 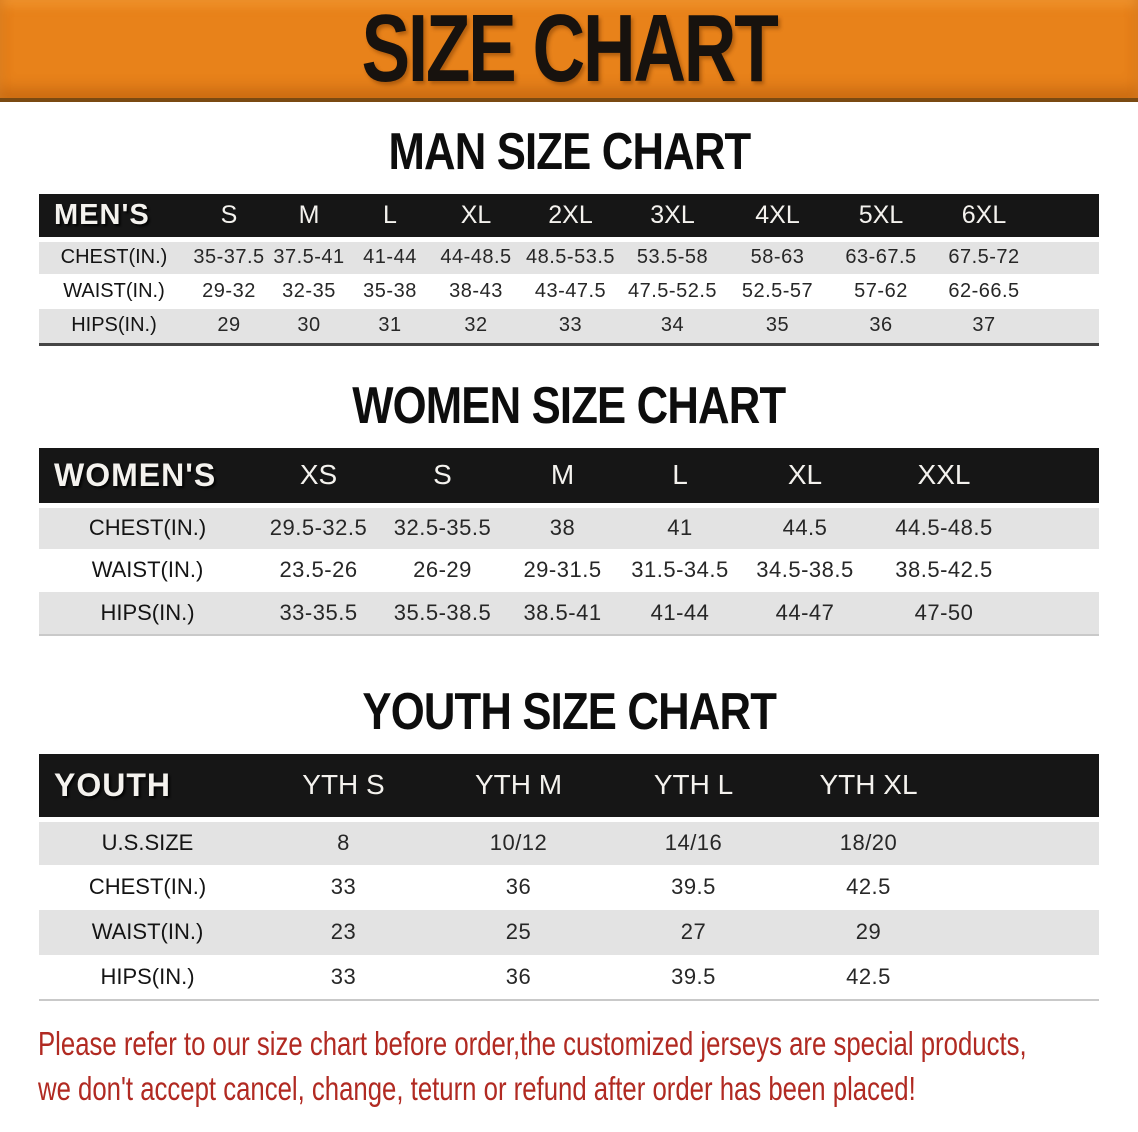 I want to click on size-value-cell: 53.5-58, so click(x=672, y=257).